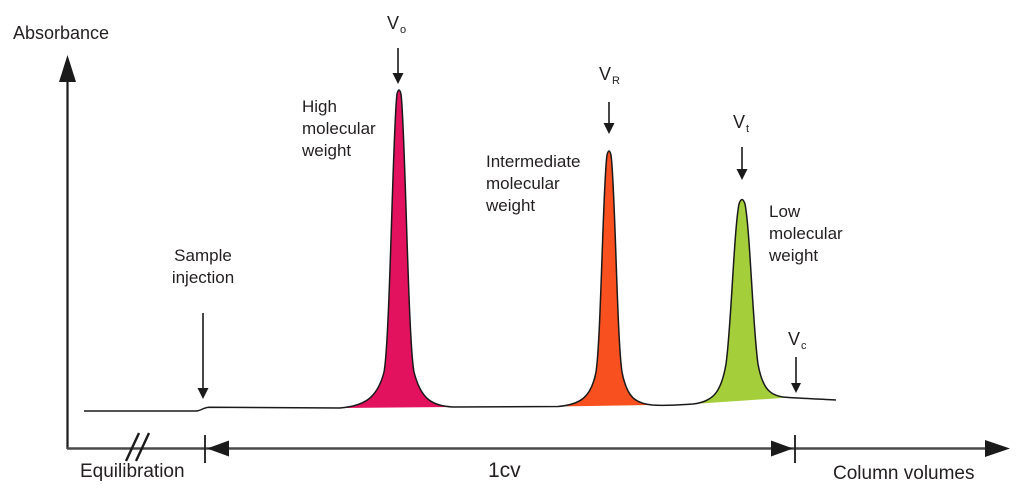  I want to click on retention-volume-marker-label: VR, so click(609, 75).